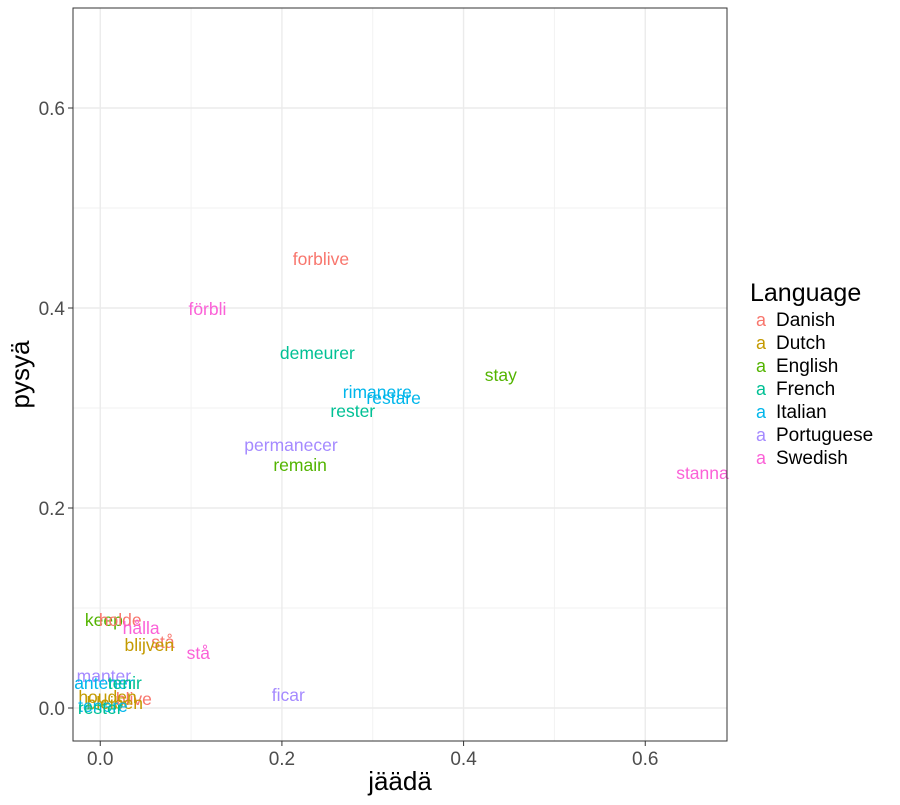  I want to click on y-axis: 0.0 0.2 0.4 0.6, so click(56, 409).